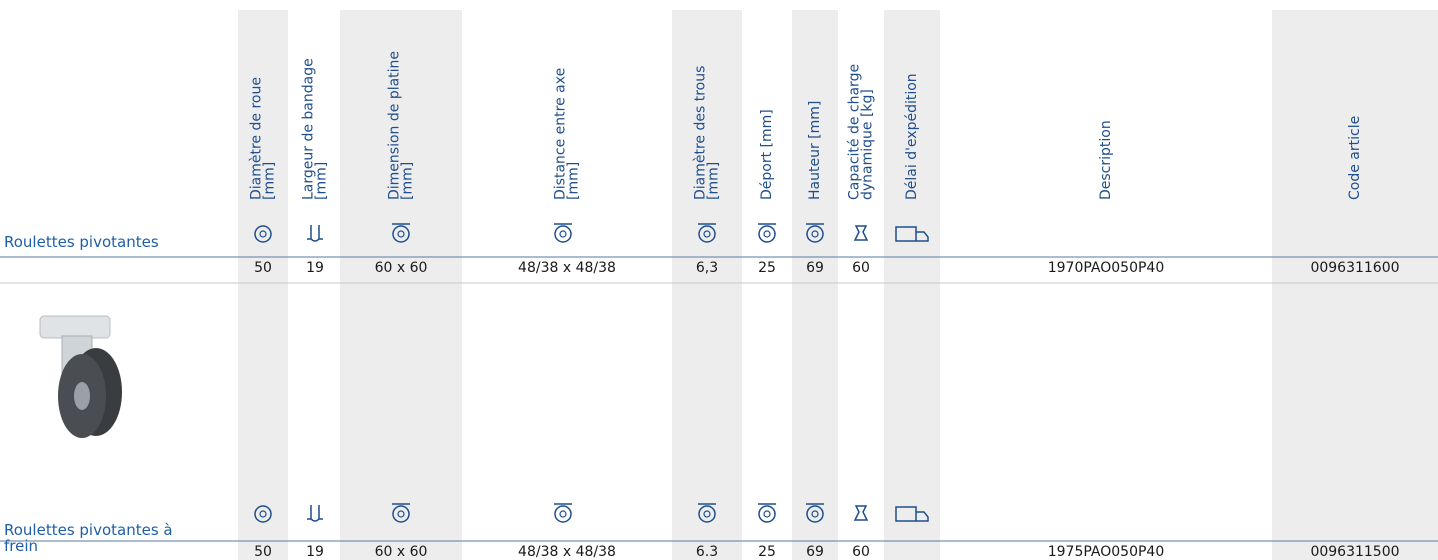  Describe the element at coordinates (1106, 160) in the screenshot. I see `column-header: Description` at that location.